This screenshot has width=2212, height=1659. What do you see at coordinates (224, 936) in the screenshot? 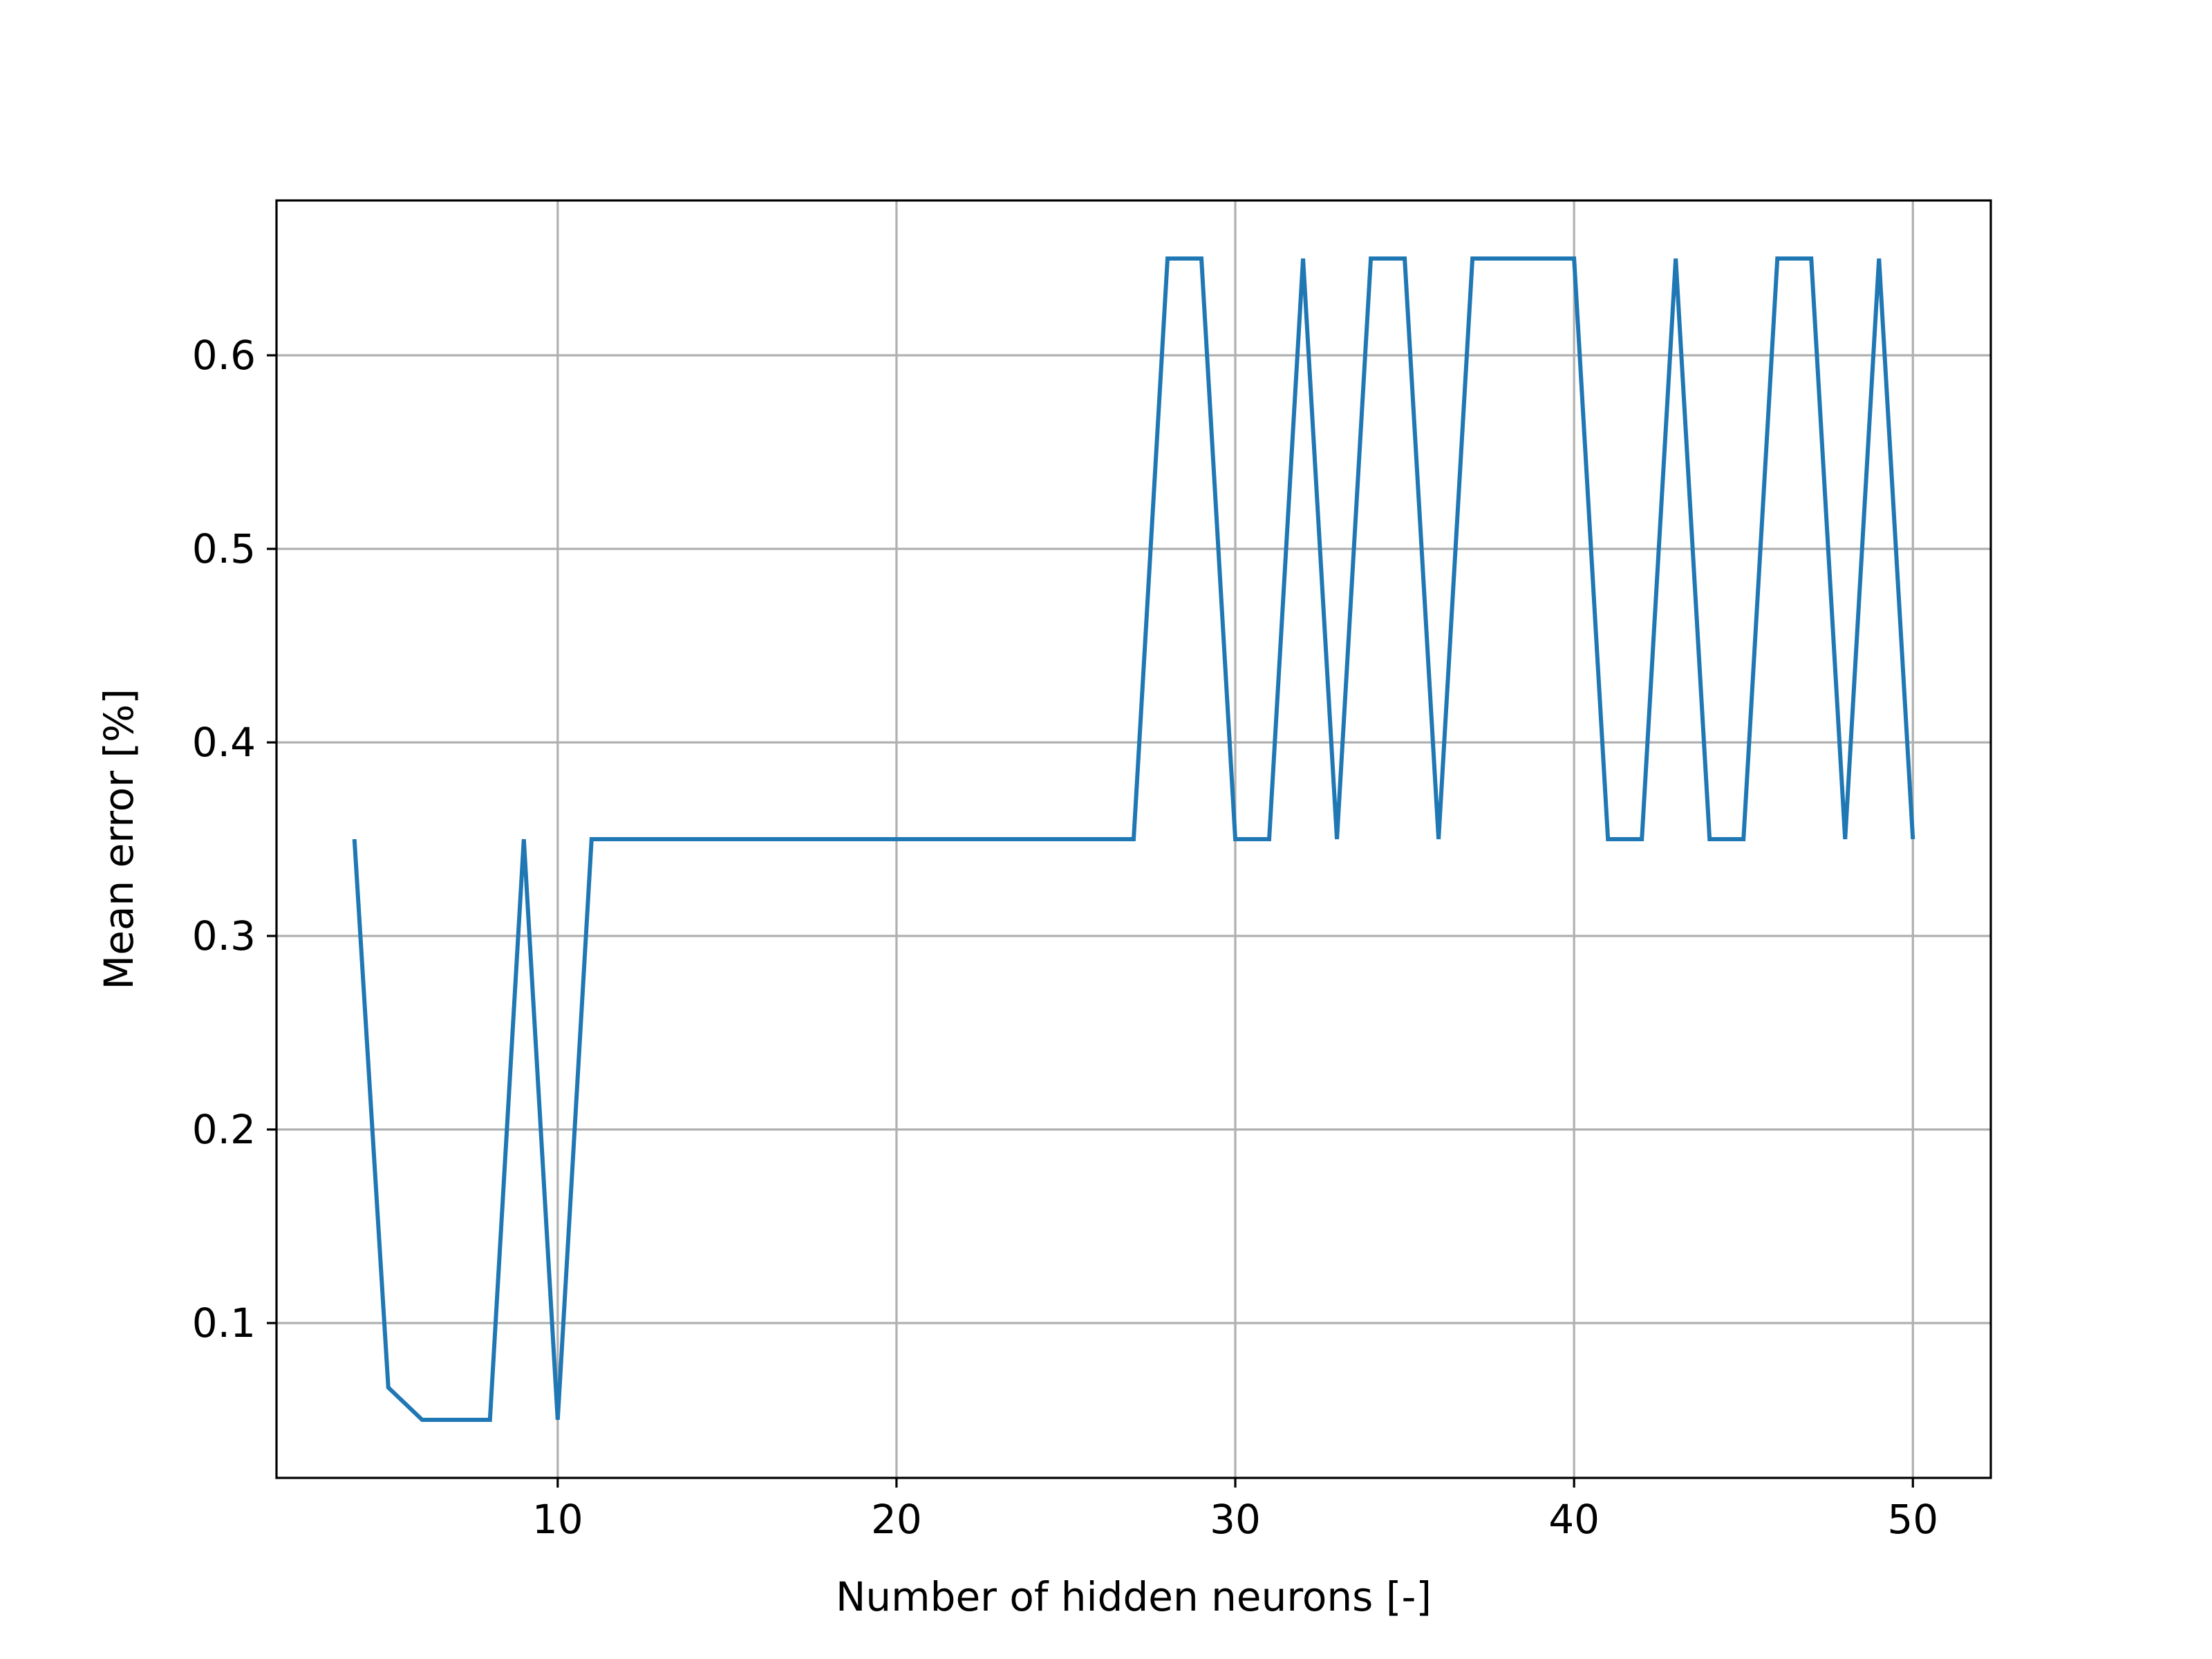
I see `y-tick-label: 0.3` at bounding box center [224, 936].